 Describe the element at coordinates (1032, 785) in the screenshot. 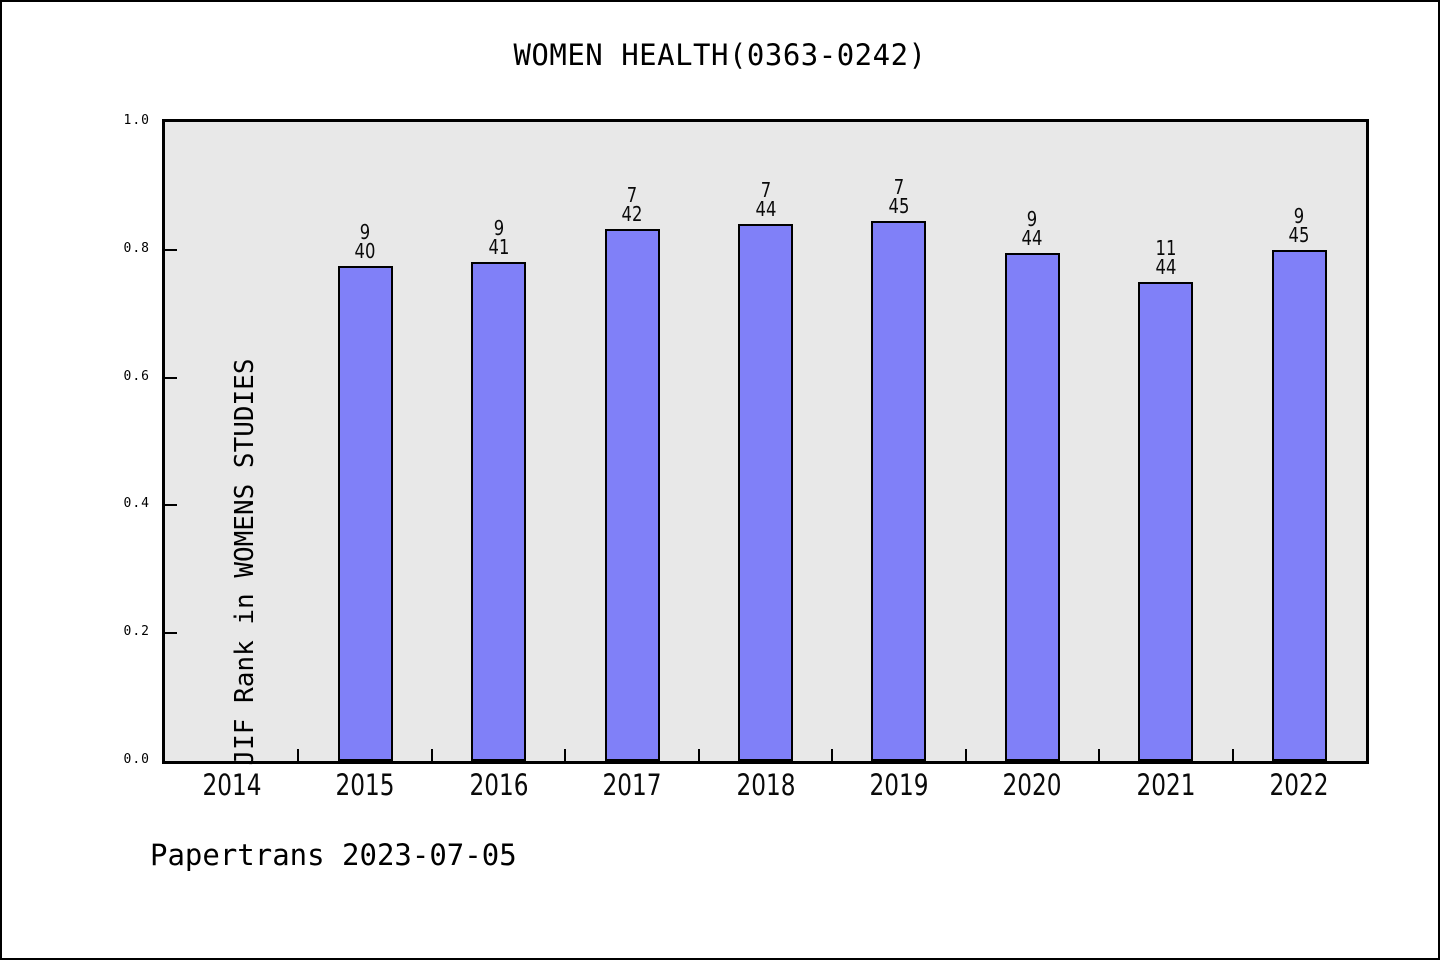

I see `x-category-label: 2020` at that location.